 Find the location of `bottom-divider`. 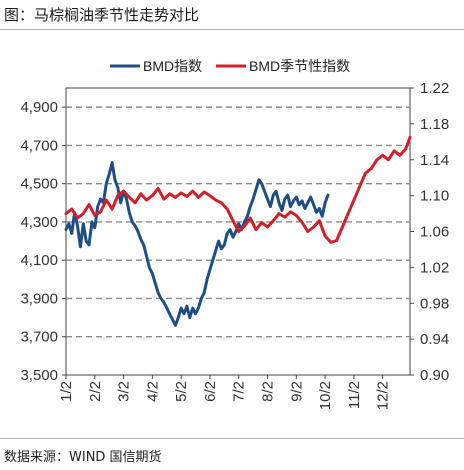

bottom-divider is located at coordinates (232, 438).